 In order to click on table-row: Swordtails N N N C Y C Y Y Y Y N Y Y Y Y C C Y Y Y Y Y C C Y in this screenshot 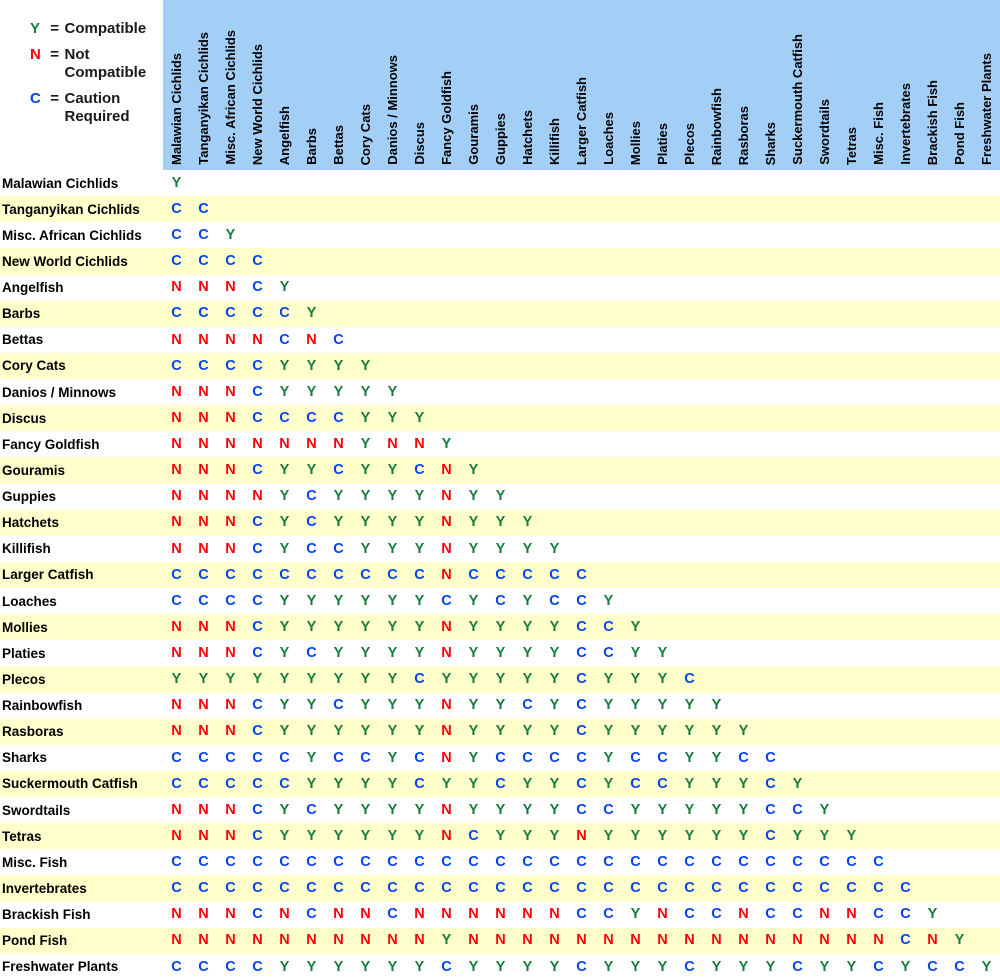, I will do `click(500, 810)`.